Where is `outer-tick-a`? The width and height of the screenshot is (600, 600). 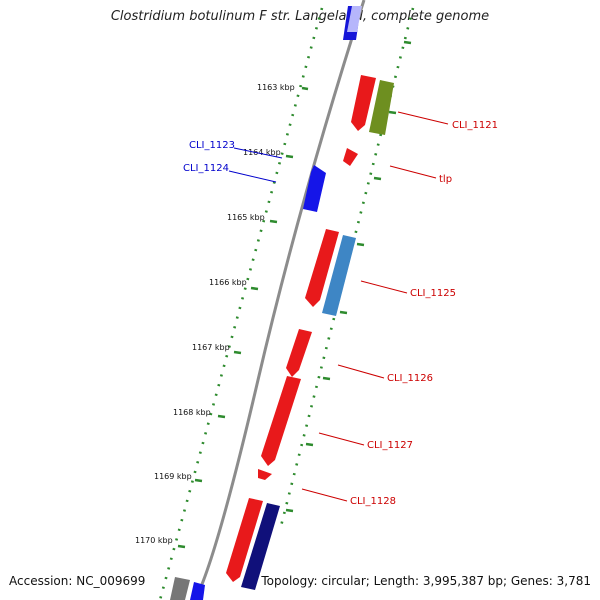 outer-tick-a is located at coordinates (407, 42).